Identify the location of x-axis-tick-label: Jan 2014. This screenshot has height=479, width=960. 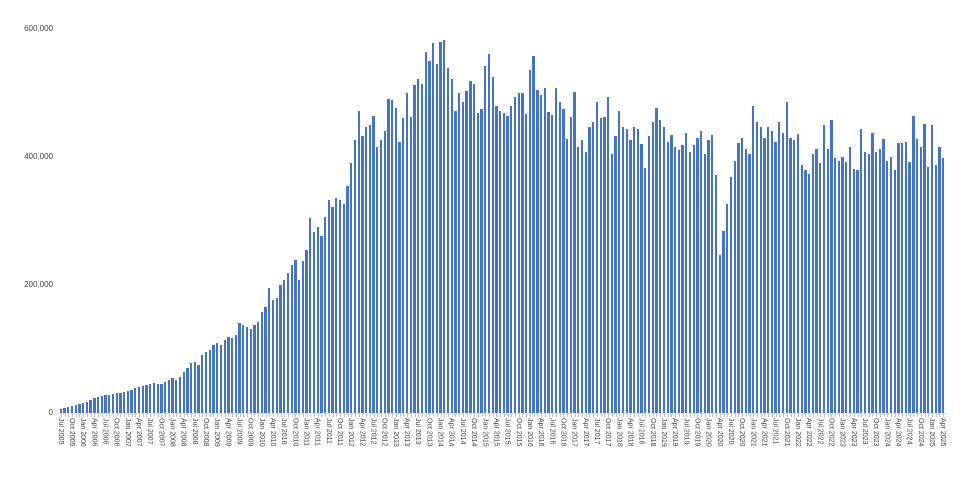
(440, 432).